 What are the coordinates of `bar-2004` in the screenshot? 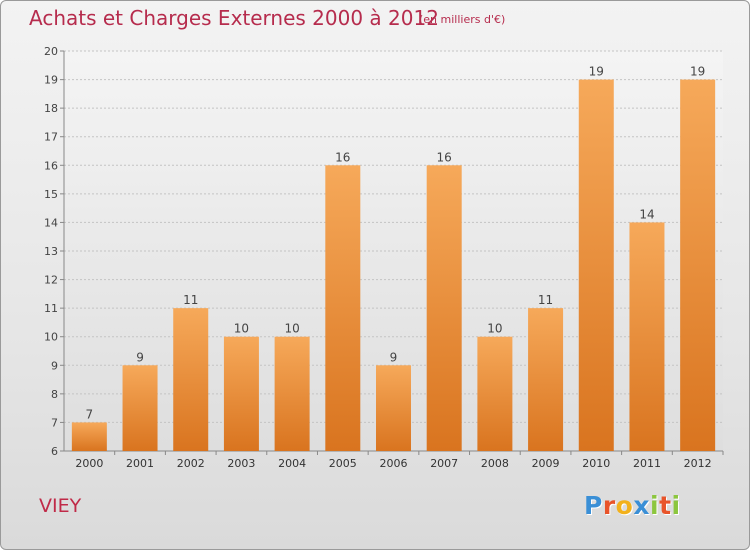 It's located at (292, 393).